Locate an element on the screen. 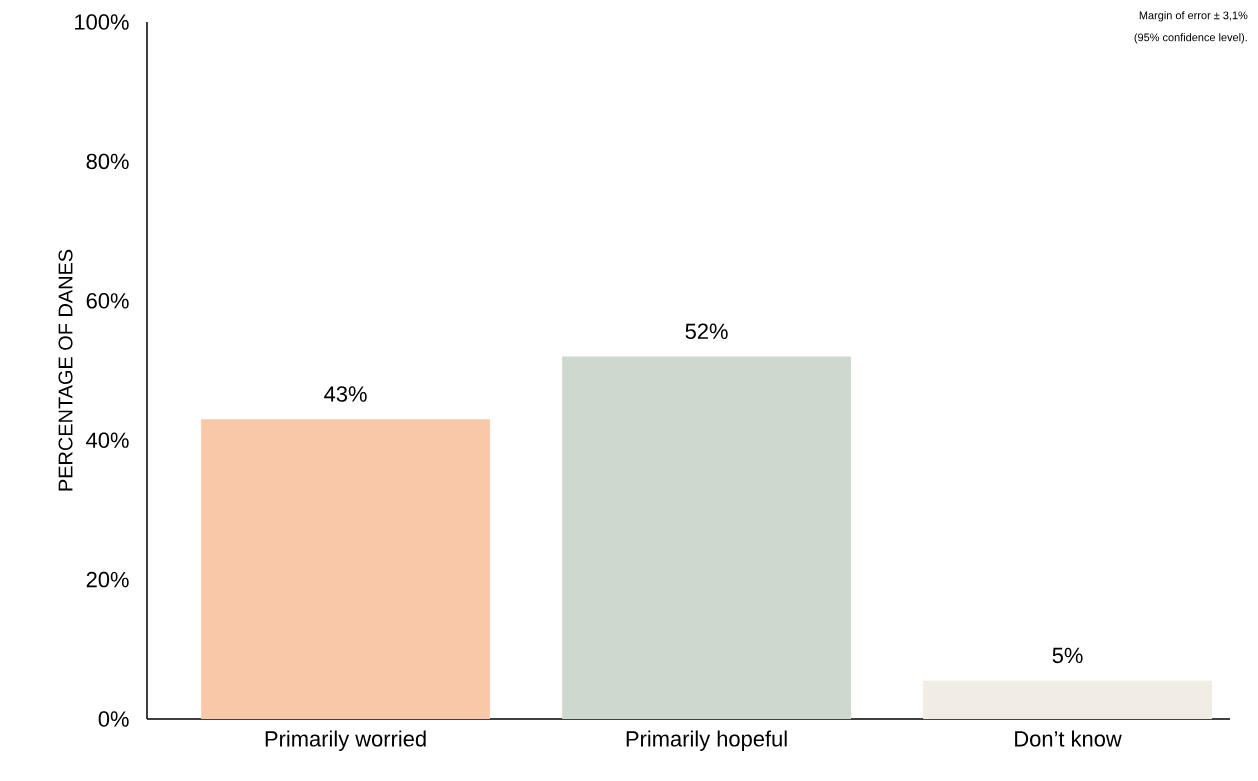 This screenshot has width=1258, height=781. y-tick-label: 40% is located at coordinates (107, 440).